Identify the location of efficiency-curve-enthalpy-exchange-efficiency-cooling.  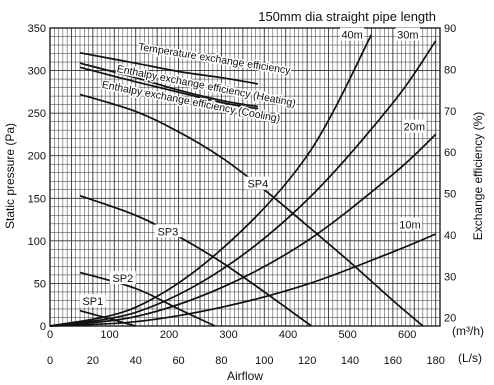
(169, 88).